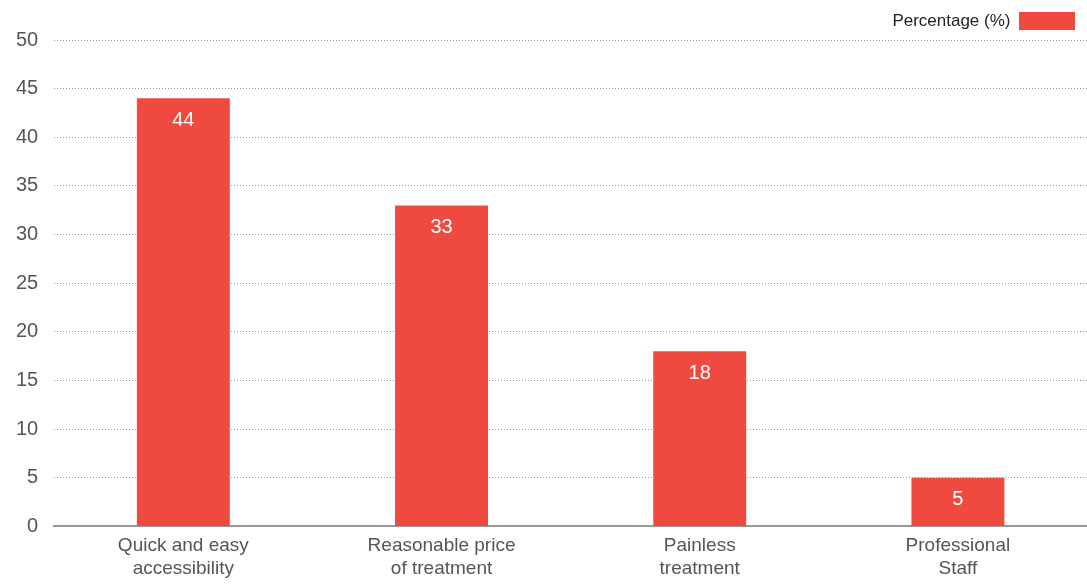 The width and height of the screenshot is (1087, 588). What do you see at coordinates (27, 427) in the screenshot?
I see `y-tick-label: 10` at bounding box center [27, 427].